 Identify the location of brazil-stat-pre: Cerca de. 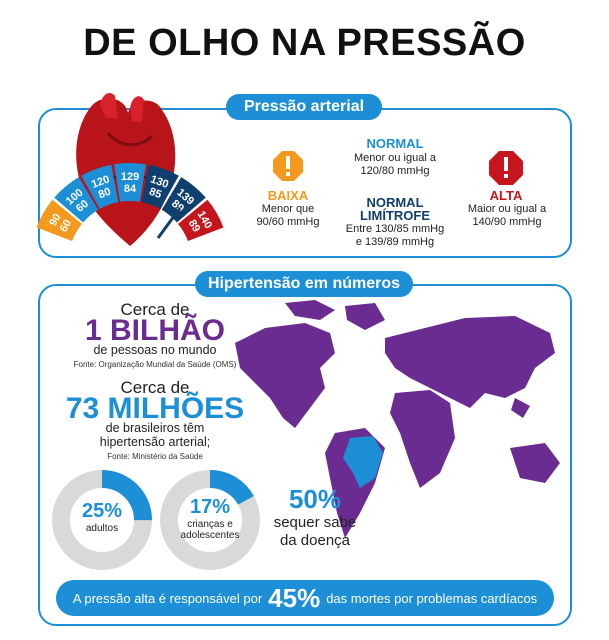
(155, 387).